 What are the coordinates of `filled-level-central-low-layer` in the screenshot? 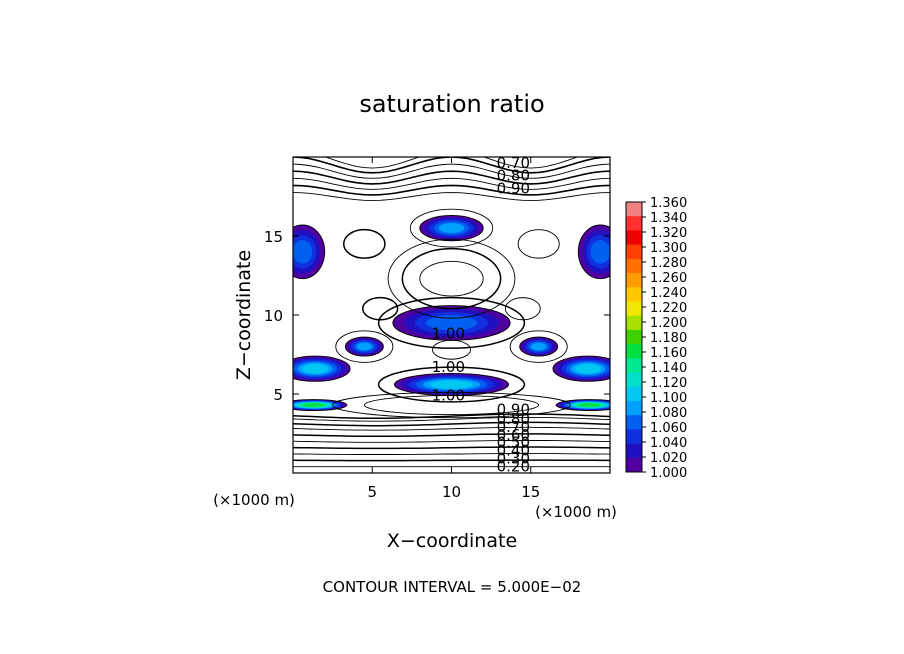 It's located at (451, 384).